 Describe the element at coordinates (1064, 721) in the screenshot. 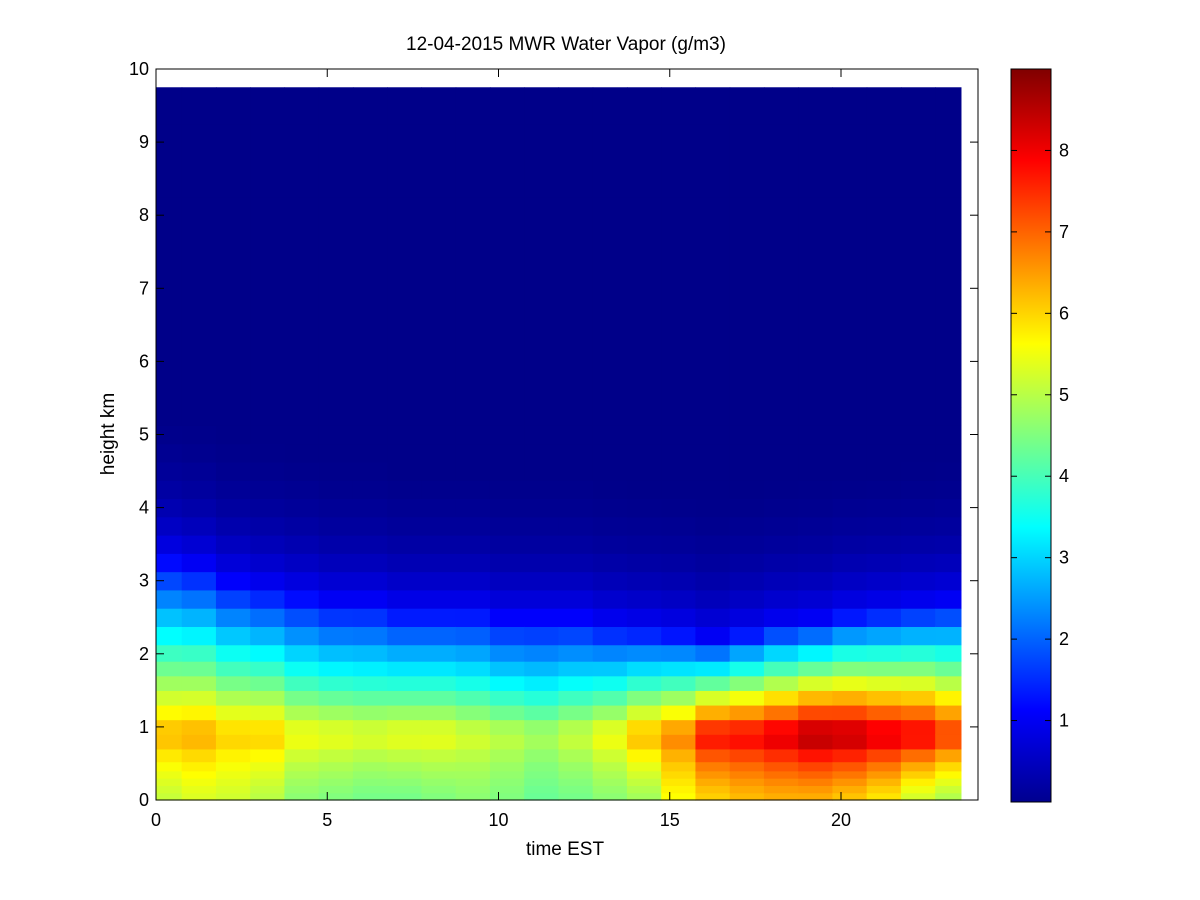

I see `colorbar-tick-label: 1` at that location.